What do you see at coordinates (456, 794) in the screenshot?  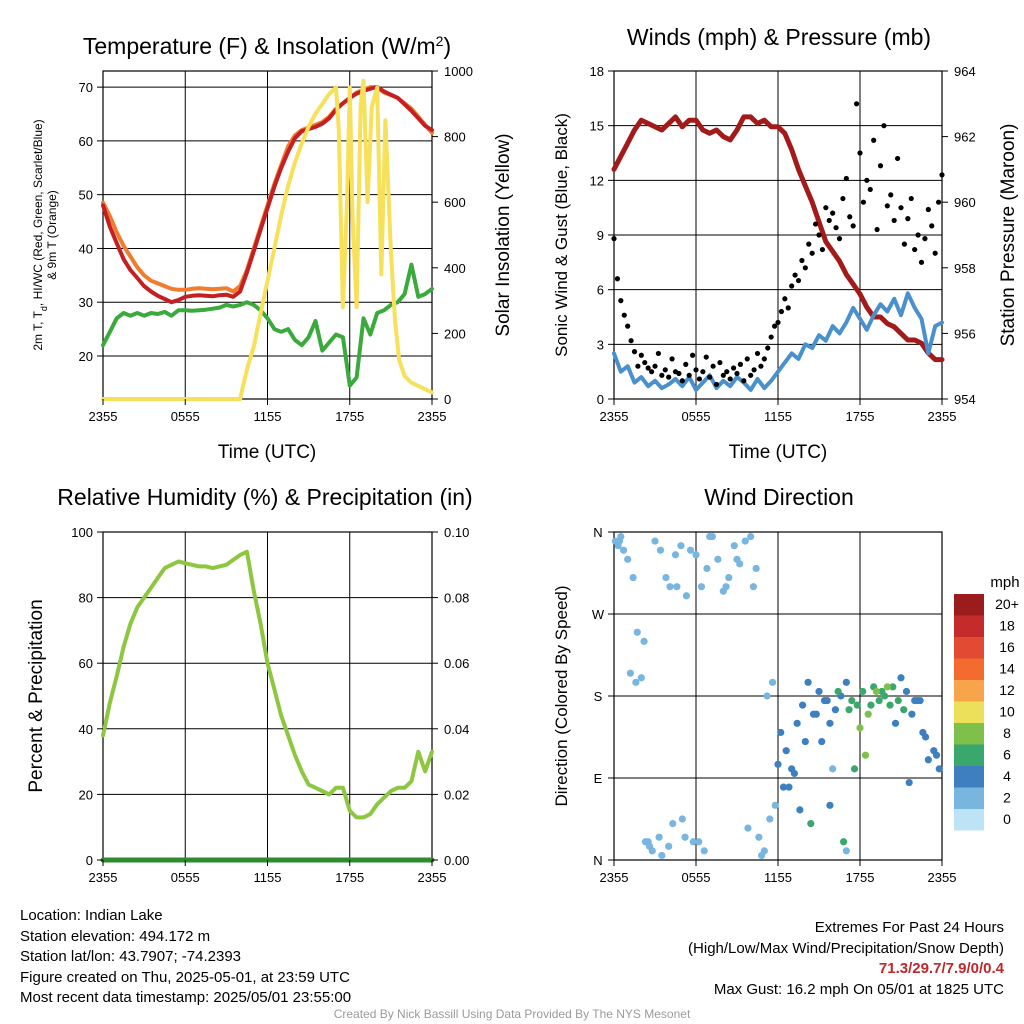 I see `y-tick-right-label: 0.02` at bounding box center [456, 794].